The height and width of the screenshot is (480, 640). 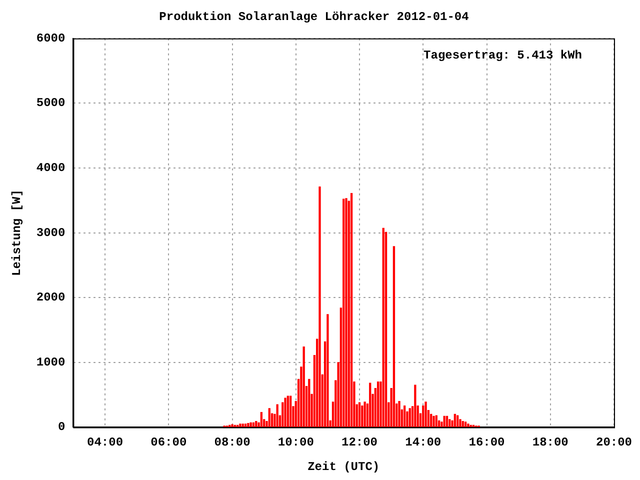 What do you see at coordinates (423, 442) in the screenshot?
I see `x-tick-label: 14:00` at bounding box center [423, 442].